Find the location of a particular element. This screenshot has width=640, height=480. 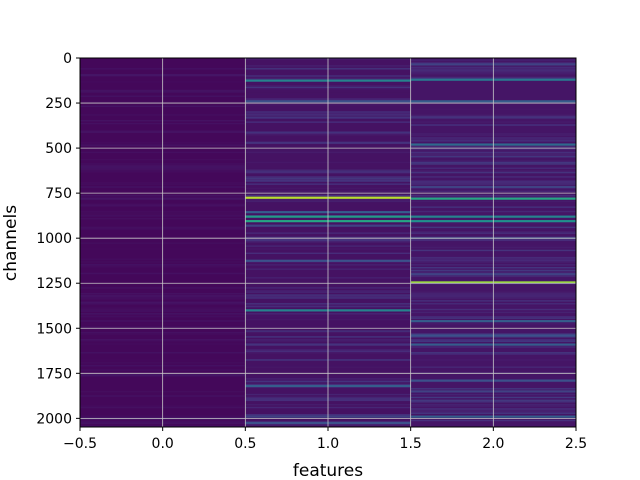

y-tick-label: 500 is located at coordinates (58, 149).